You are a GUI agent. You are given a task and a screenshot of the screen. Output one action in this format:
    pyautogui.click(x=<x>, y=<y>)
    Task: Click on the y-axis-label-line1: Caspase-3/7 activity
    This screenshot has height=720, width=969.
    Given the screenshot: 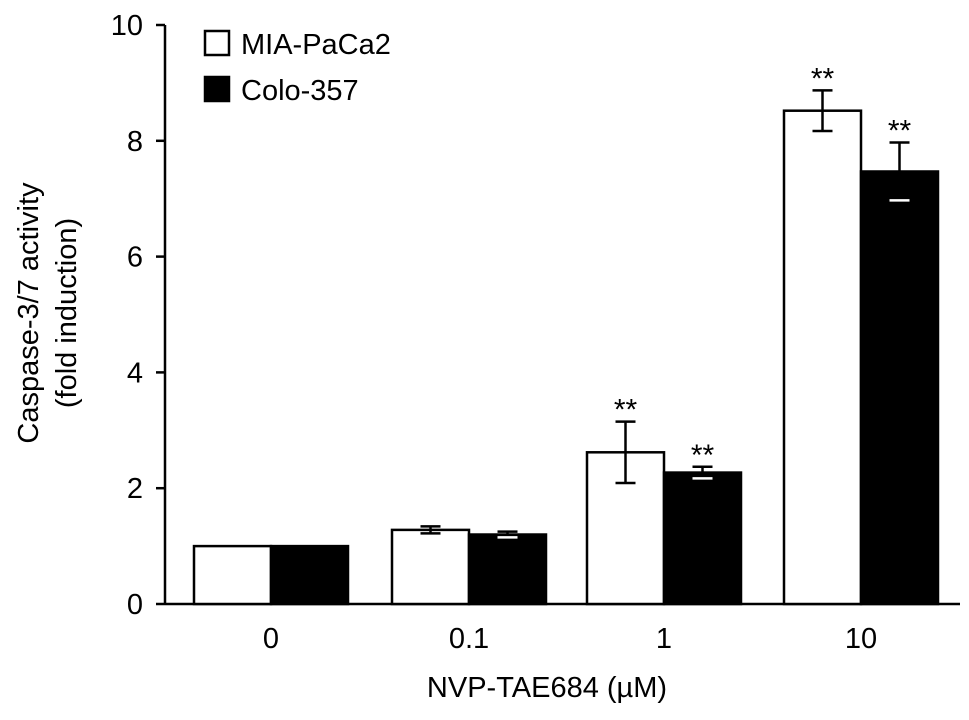 What is the action you would take?
    pyautogui.click(x=29, y=313)
    